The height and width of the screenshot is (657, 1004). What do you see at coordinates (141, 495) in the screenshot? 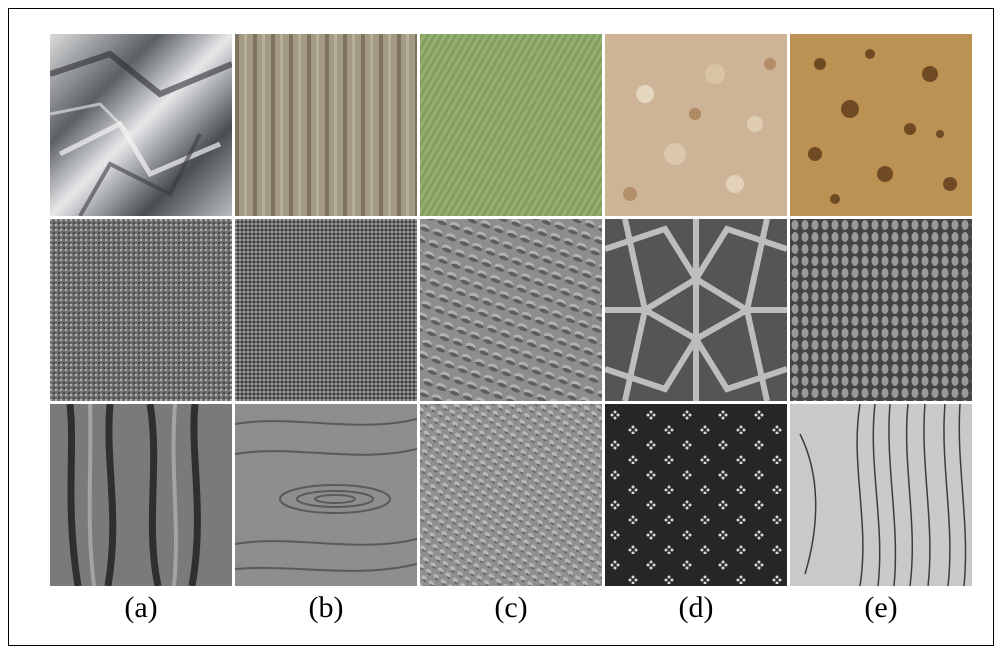
I see `tree-bark-texture` at bounding box center [141, 495].